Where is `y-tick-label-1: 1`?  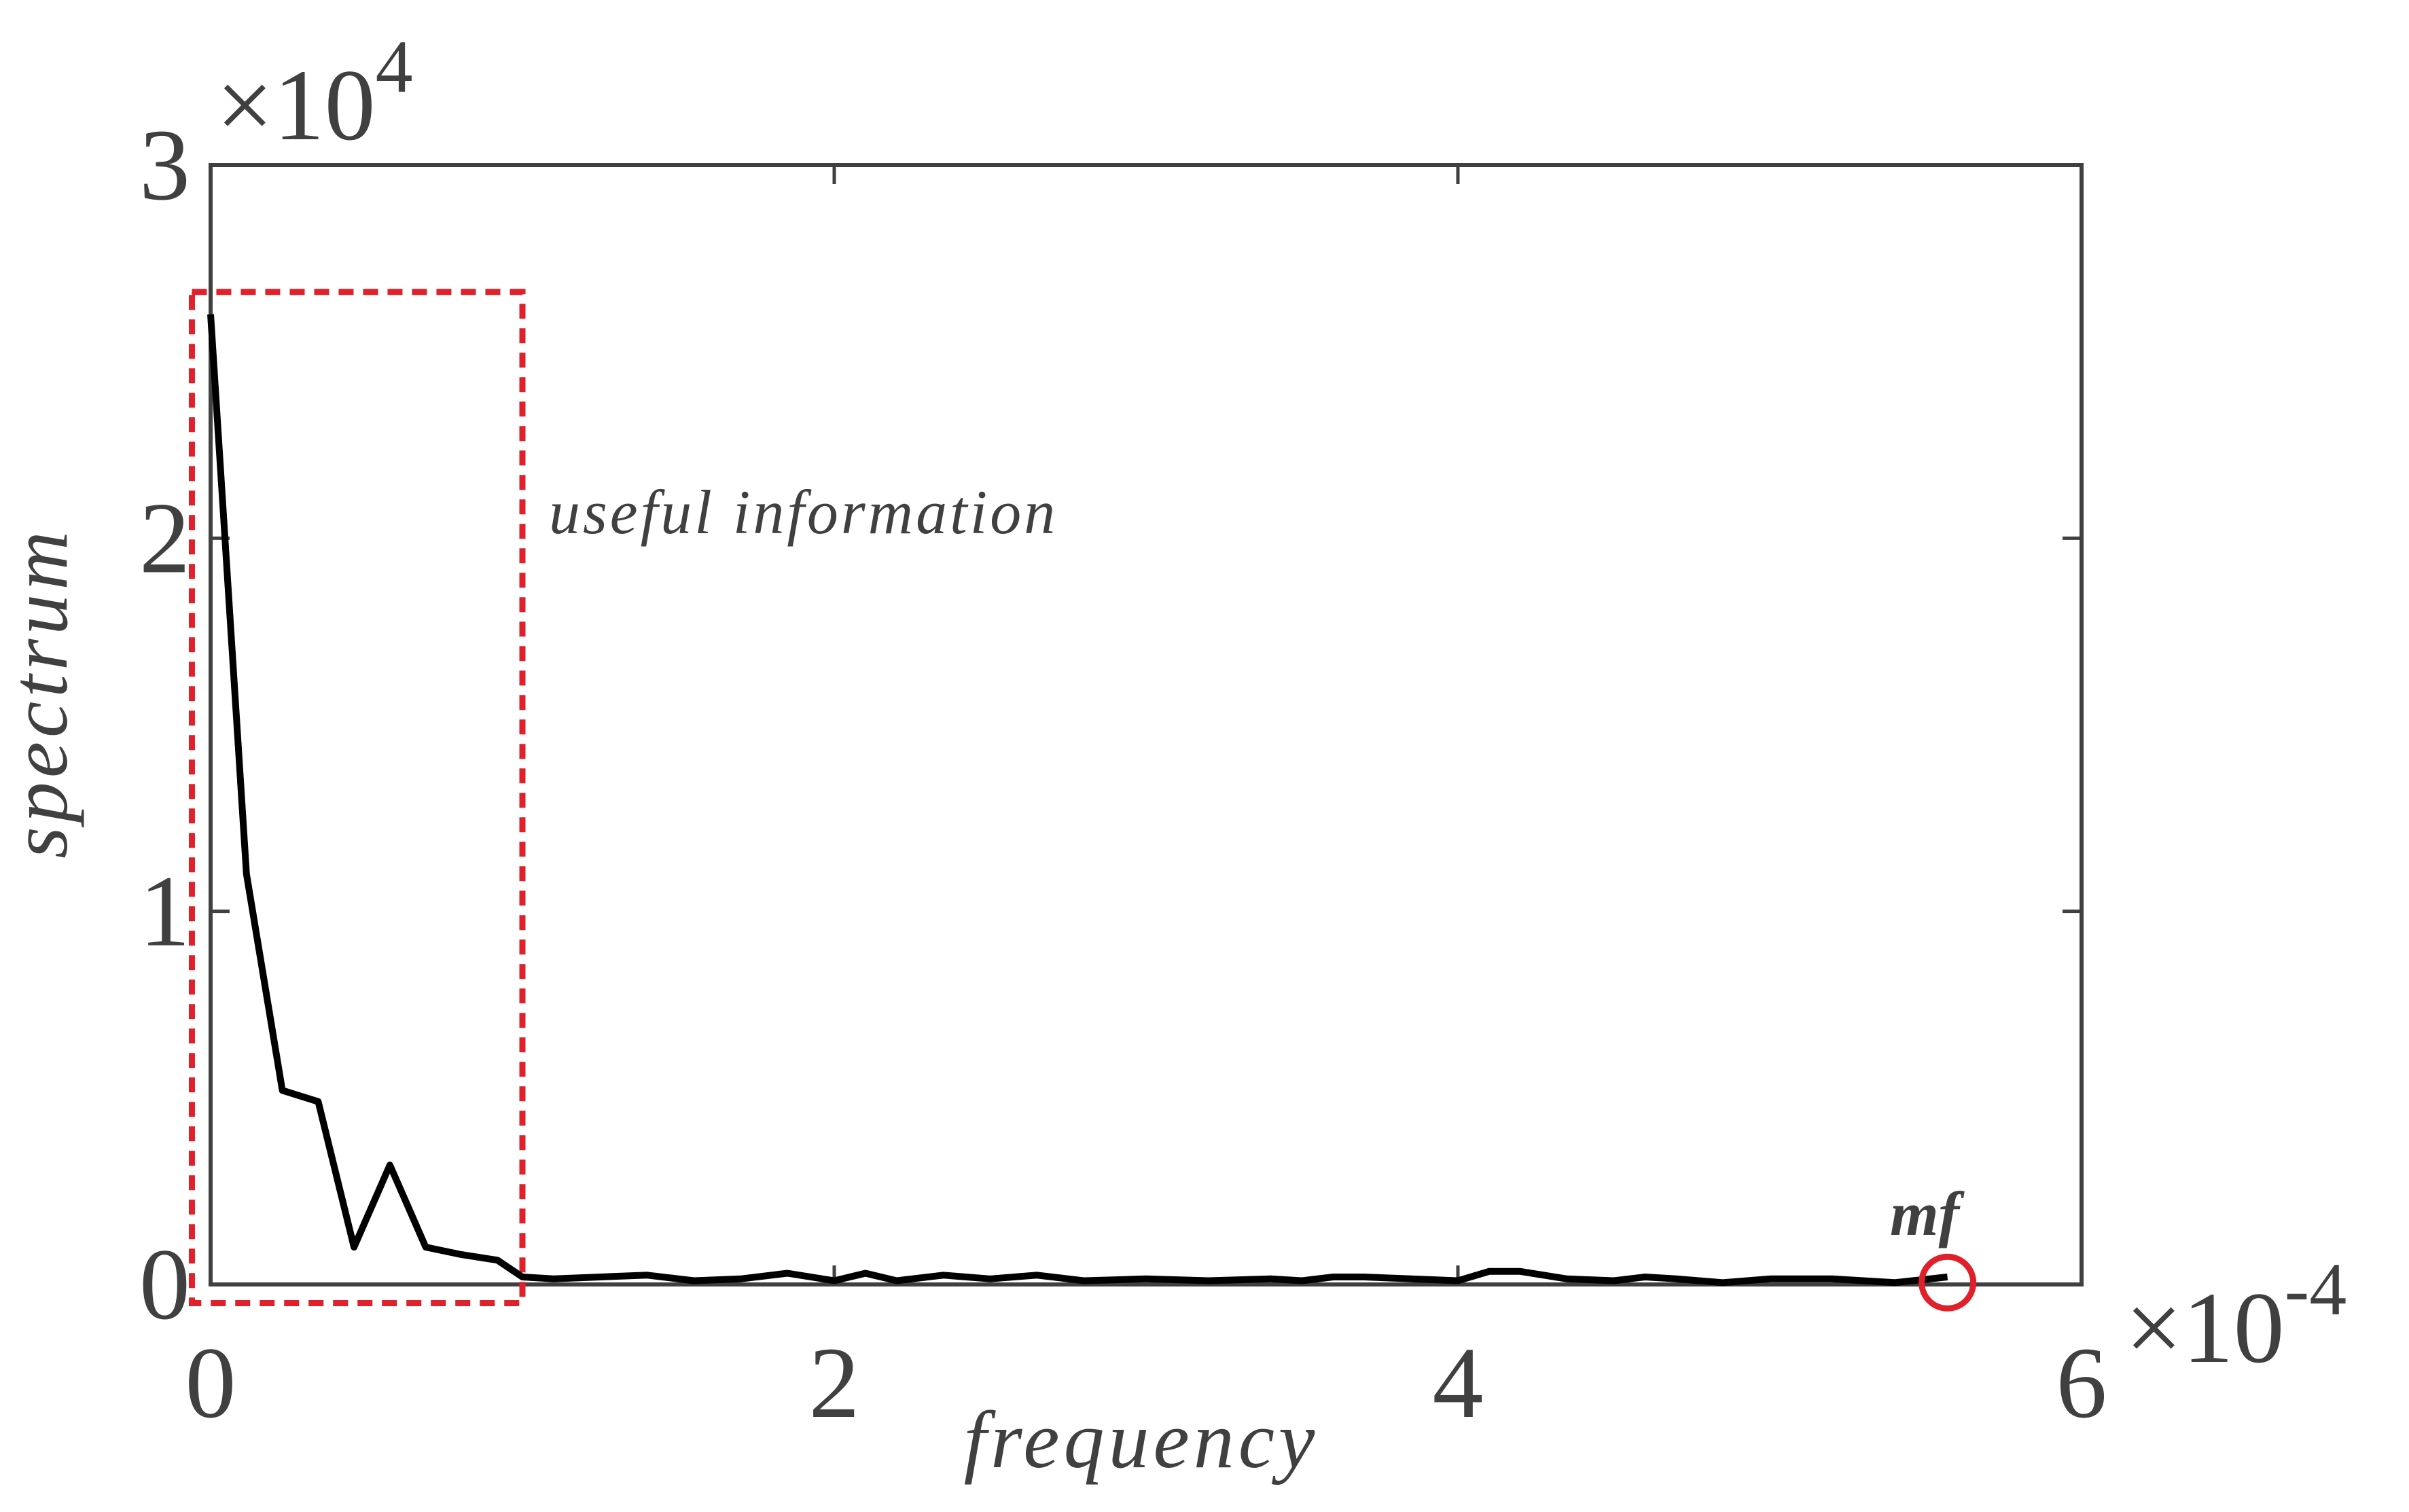
y-tick-label-1: 1 is located at coordinates (164, 911).